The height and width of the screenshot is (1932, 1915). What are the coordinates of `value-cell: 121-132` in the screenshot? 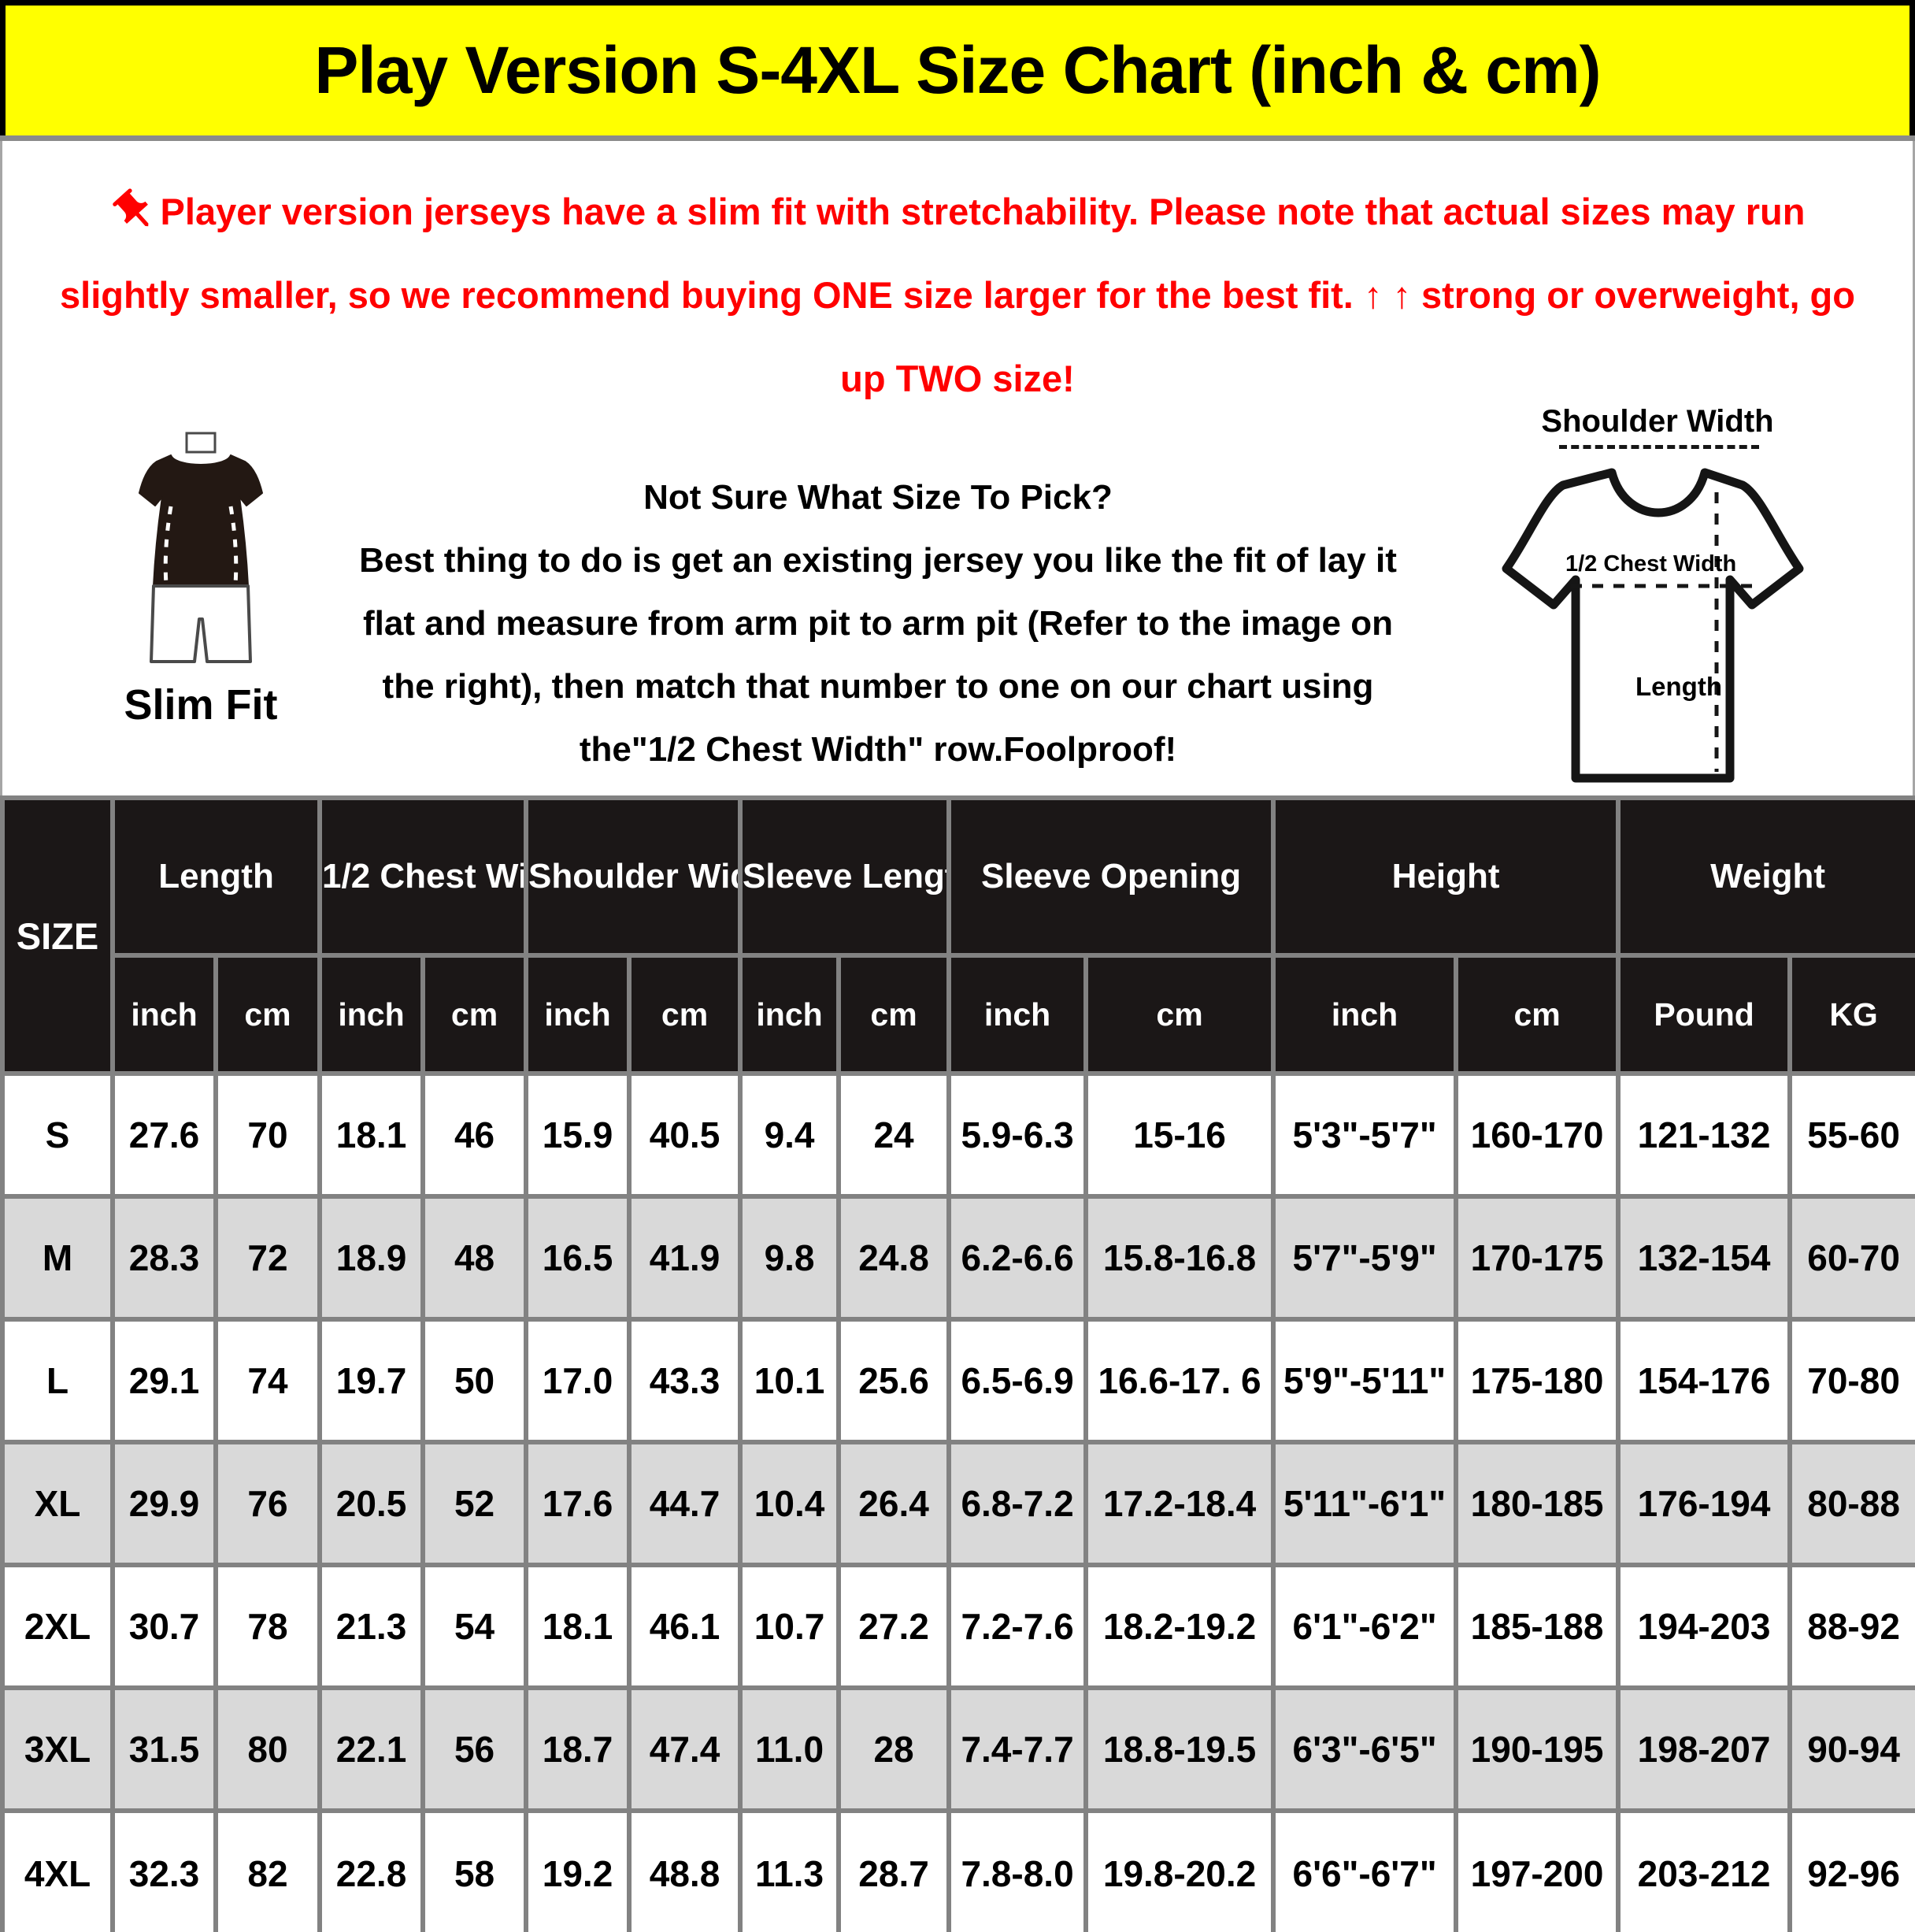 It's located at (1704, 1135).